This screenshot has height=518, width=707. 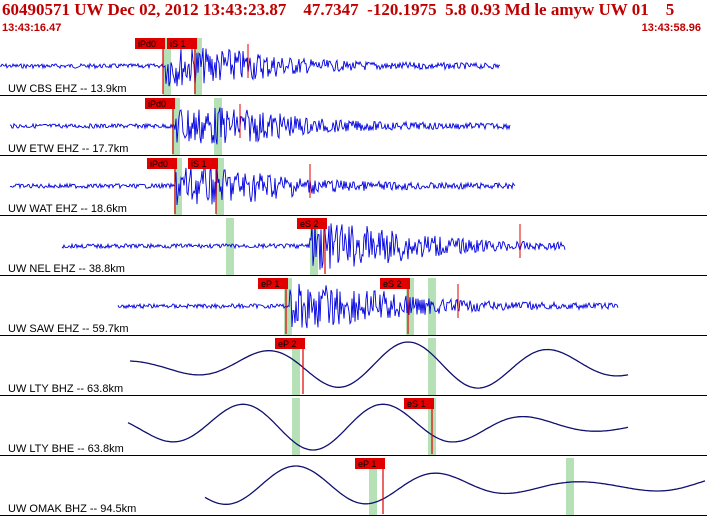 I want to click on station-label: UW NEL EHZ -- 38.8km, so click(x=66, y=269).